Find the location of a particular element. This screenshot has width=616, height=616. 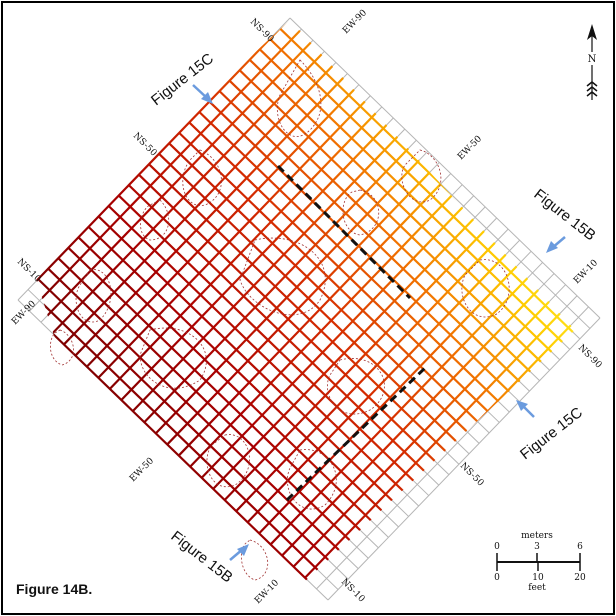

north-label: N is located at coordinates (592, 59).